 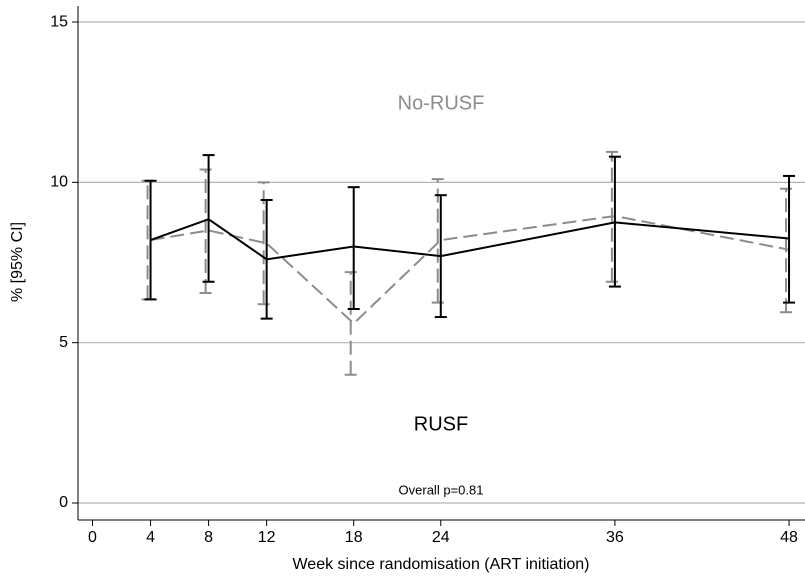 What do you see at coordinates (441, 489) in the screenshot?
I see `annotation: Overall p=0.81` at bounding box center [441, 489].